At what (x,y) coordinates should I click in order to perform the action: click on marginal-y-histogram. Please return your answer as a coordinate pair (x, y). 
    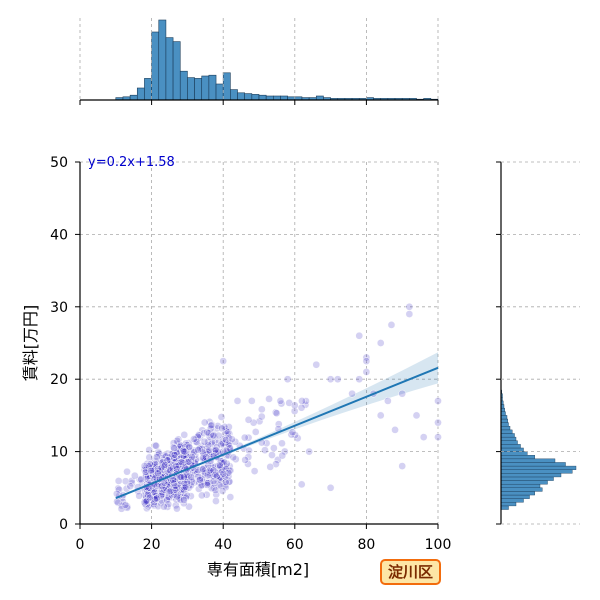
    Looking at the image, I should click on (538, 449).